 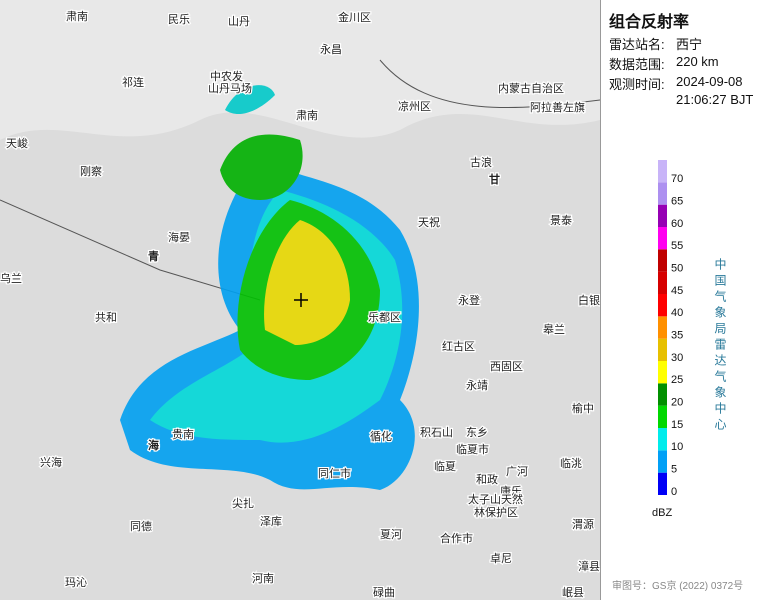 I want to click on place-label: 永昌, so click(x=331, y=49).